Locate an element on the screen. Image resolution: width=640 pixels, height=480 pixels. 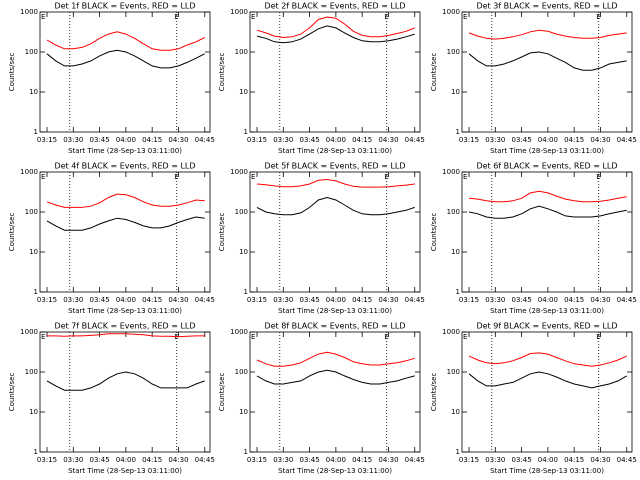
chart-title: Det 2f BLACK = Events, RED = LLD is located at coordinates (334, 6).